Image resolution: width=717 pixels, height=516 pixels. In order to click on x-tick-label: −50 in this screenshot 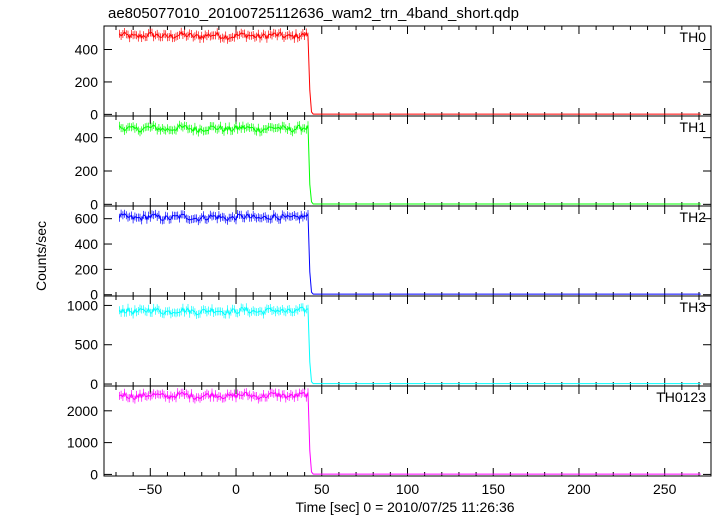, I will do `click(150, 489)`.